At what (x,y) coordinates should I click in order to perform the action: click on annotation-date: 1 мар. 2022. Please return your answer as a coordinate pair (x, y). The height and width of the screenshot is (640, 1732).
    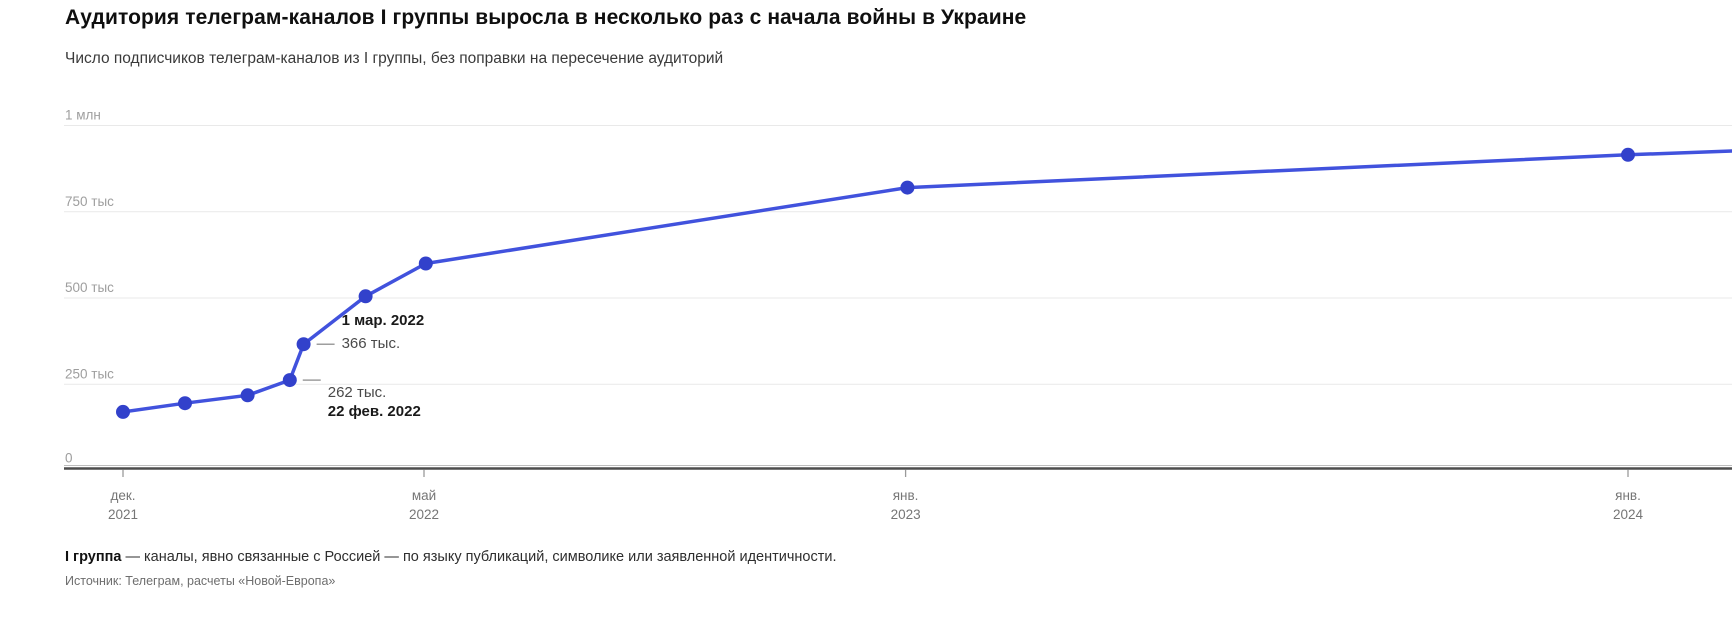
    Looking at the image, I should click on (383, 320).